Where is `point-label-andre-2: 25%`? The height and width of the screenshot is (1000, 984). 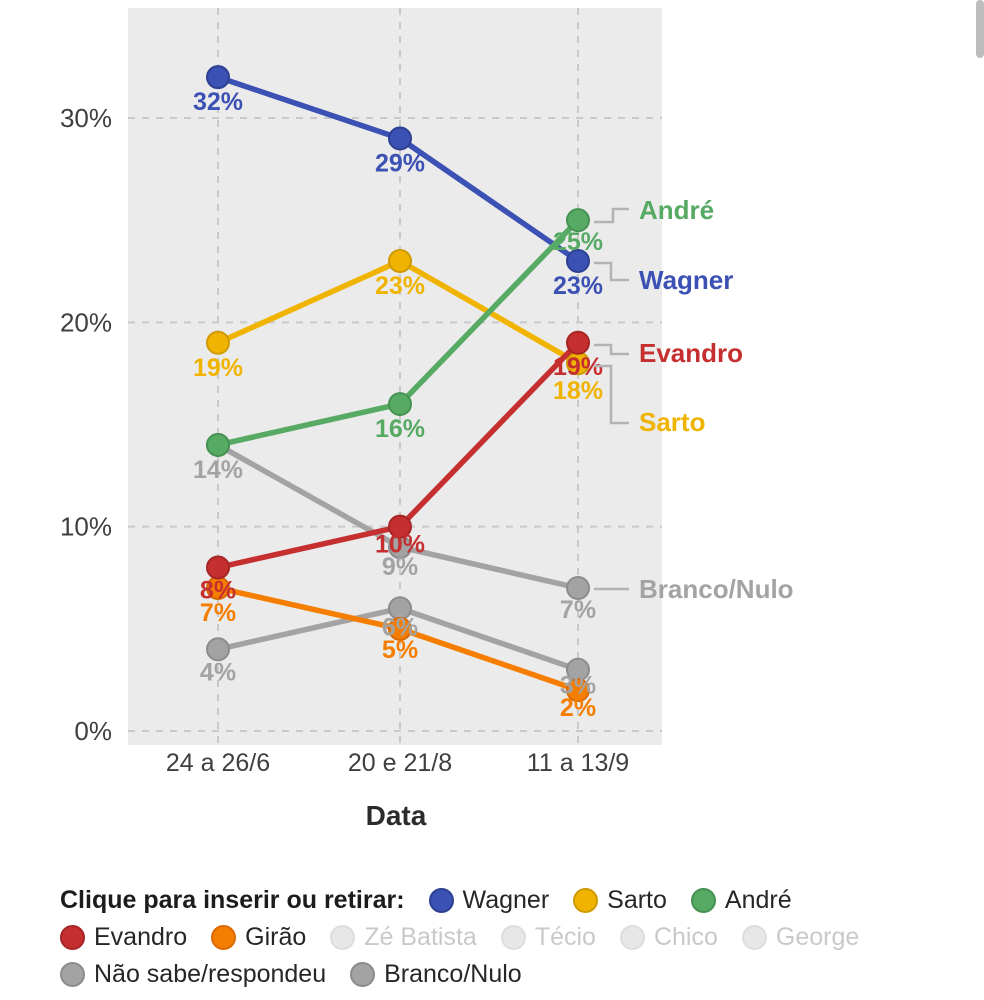
point-label-andre-2: 25% is located at coordinates (578, 242).